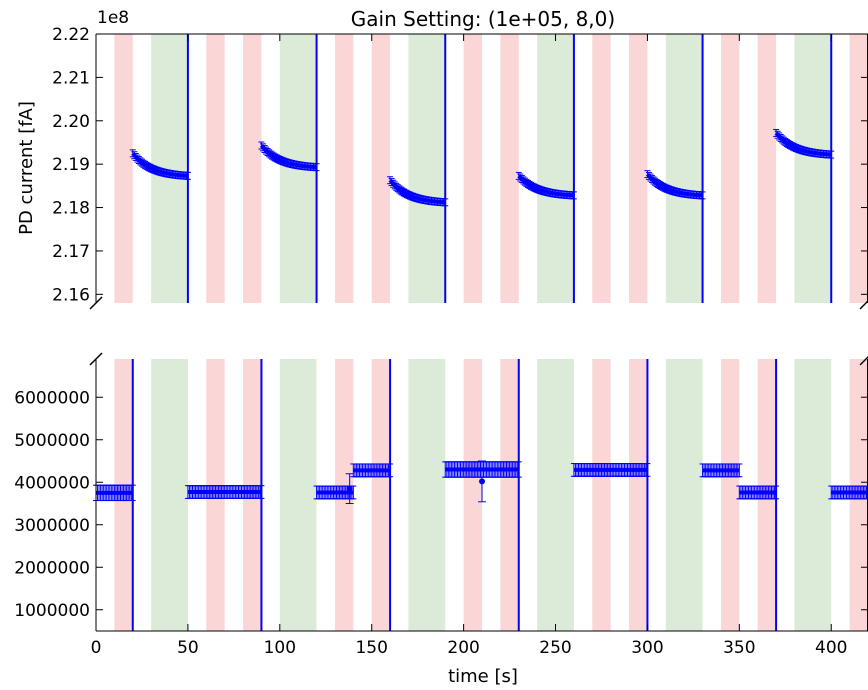 The height and width of the screenshot is (690, 868). What do you see at coordinates (188, 648) in the screenshot?
I see `x-tick-label: 50` at bounding box center [188, 648].